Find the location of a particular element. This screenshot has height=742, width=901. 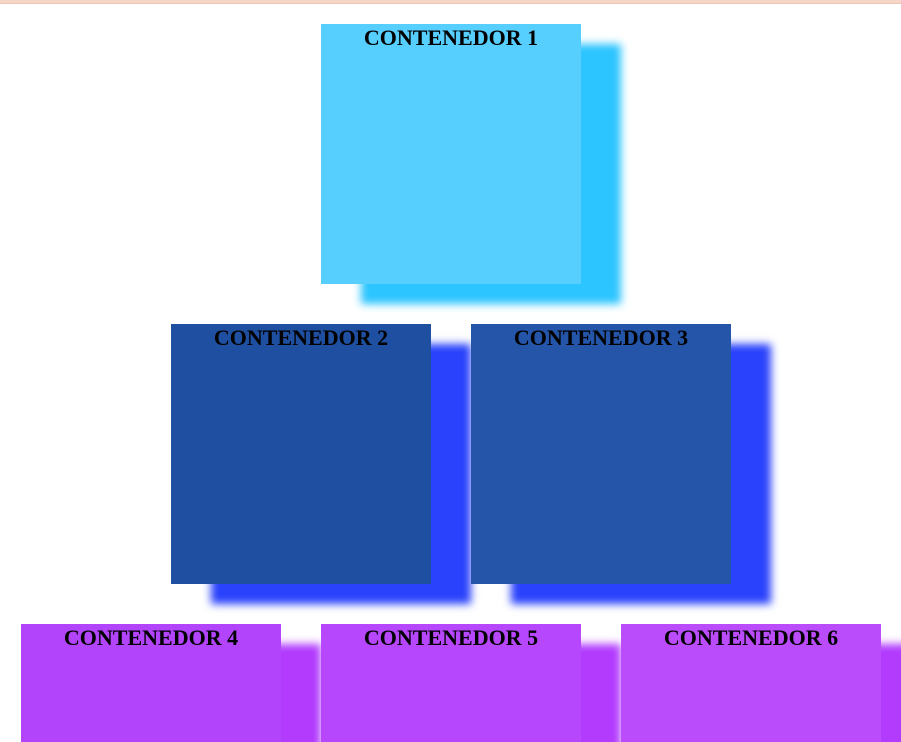

contenedor-2-title: CONTENEDOR 2 is located at coordinates (301, 337).